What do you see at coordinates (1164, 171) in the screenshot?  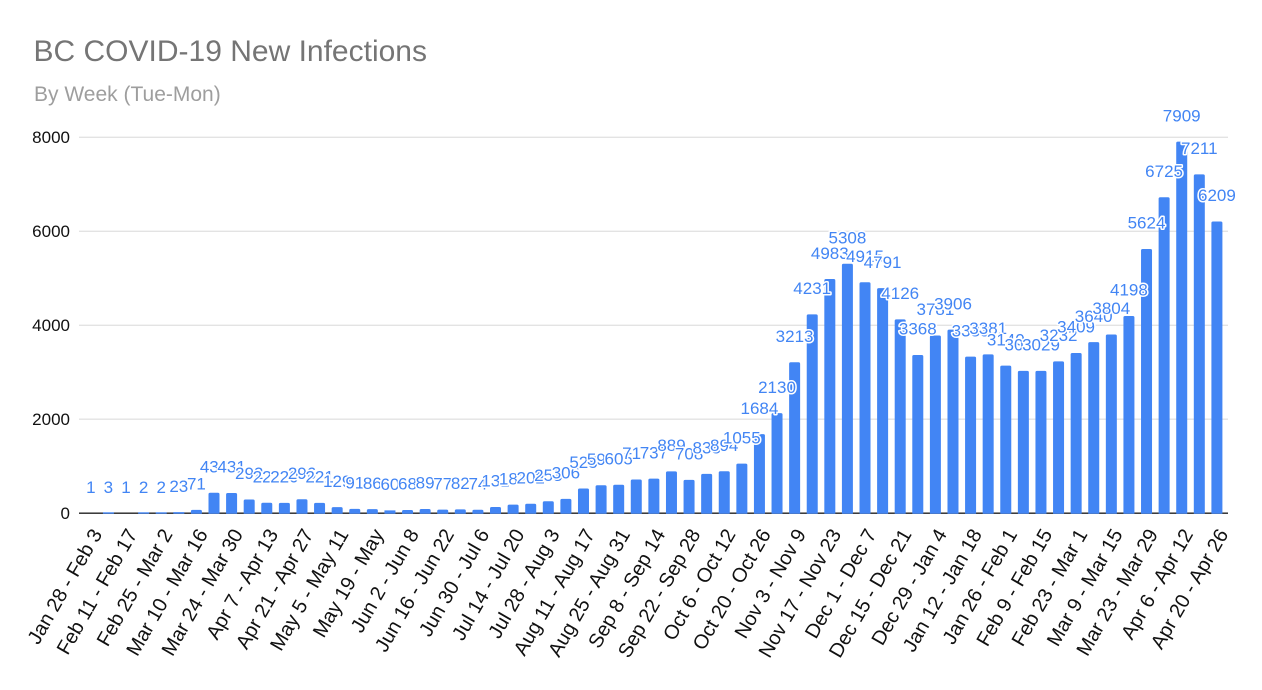 I see `svg-text: 6725` at bounding box center [1164, 171].